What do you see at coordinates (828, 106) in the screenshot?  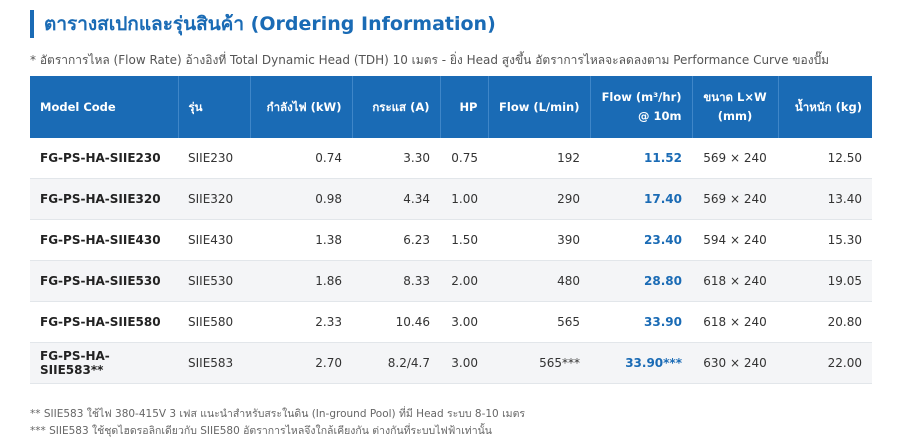 I see `header-line: น้ำหนัก (kg)` at bounding box center [828, 106].